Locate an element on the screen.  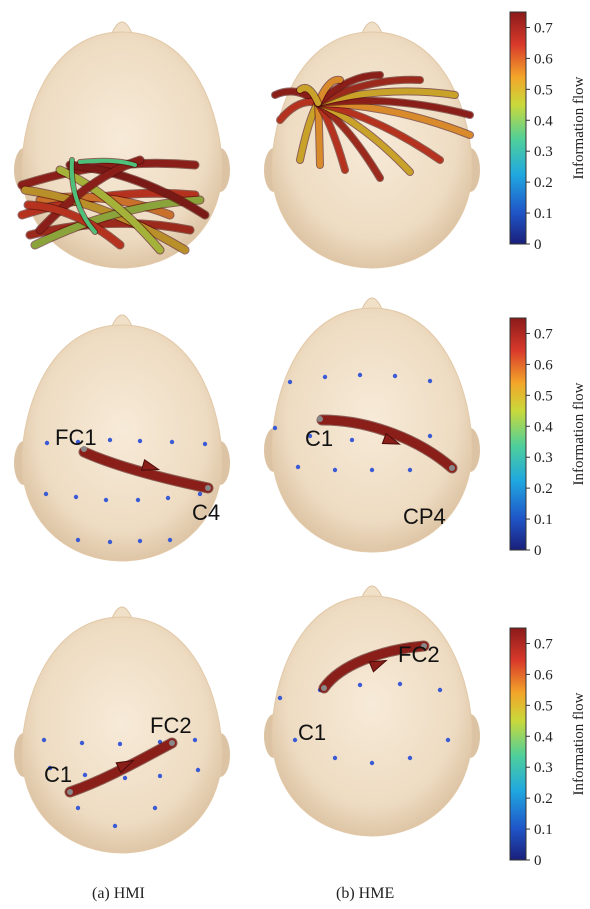
flow-bundle is located at coordinates (113, 205).